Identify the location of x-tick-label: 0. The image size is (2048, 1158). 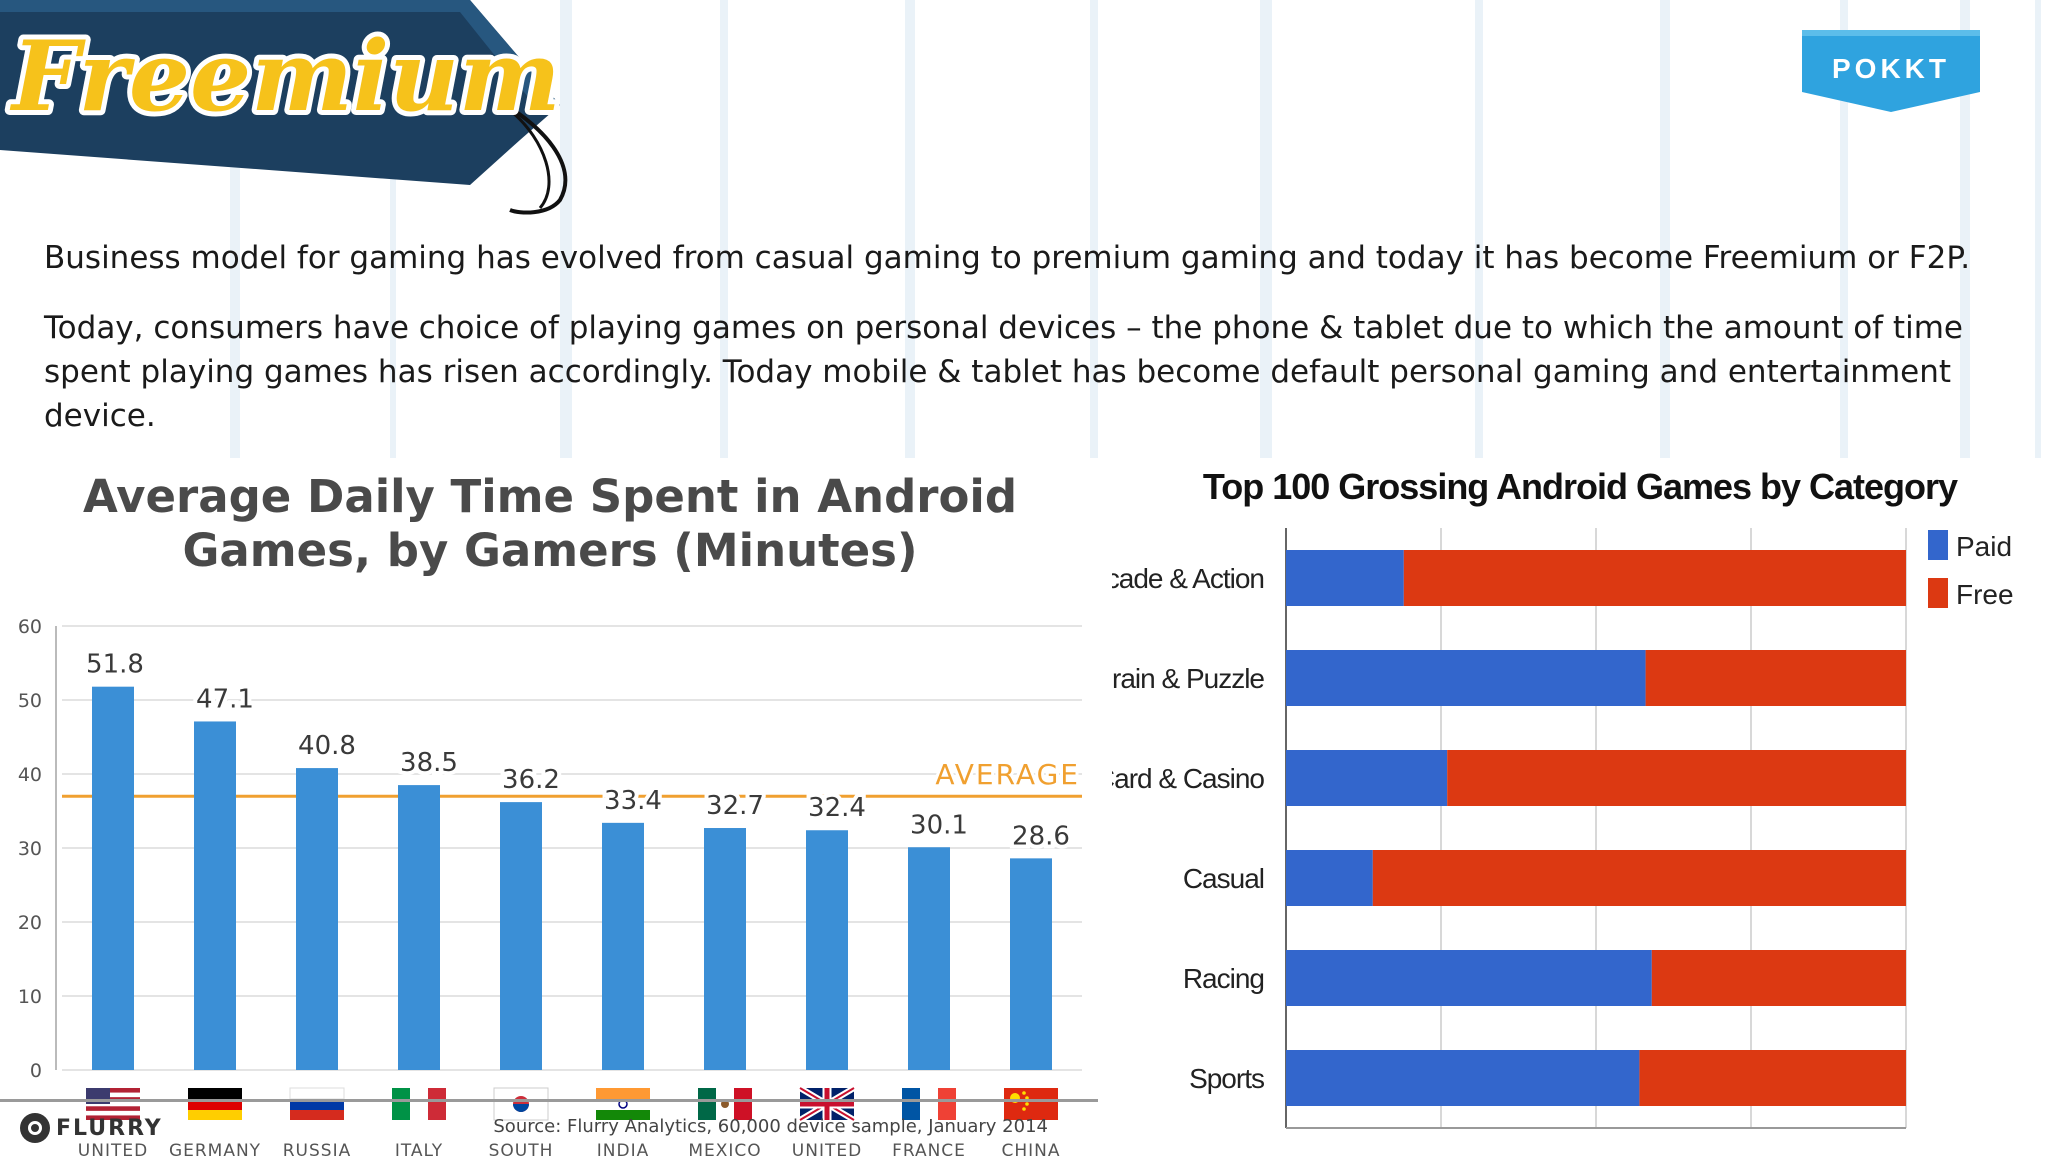
(1286, 1149).